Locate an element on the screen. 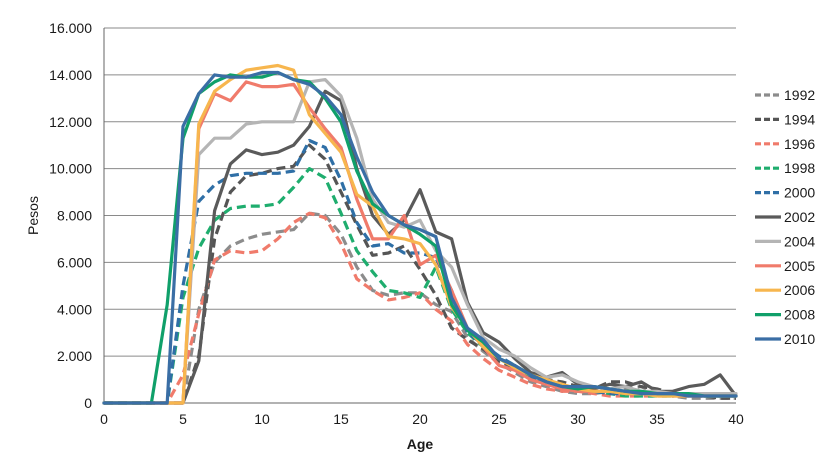  y-tick-label: 4.000 is located at coordinates (74, 309).